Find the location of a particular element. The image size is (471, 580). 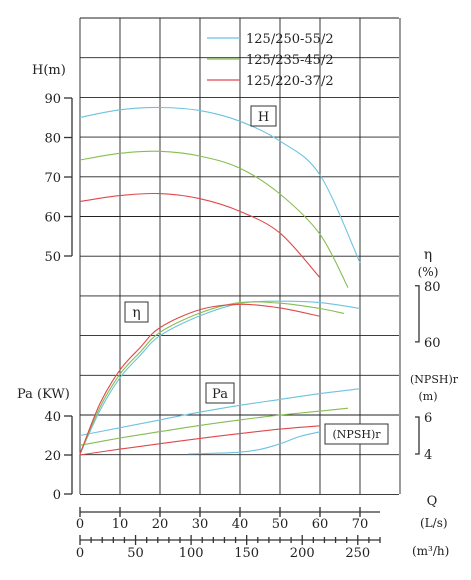

power-curve-label: Pa is located at coordinates (220, 394).